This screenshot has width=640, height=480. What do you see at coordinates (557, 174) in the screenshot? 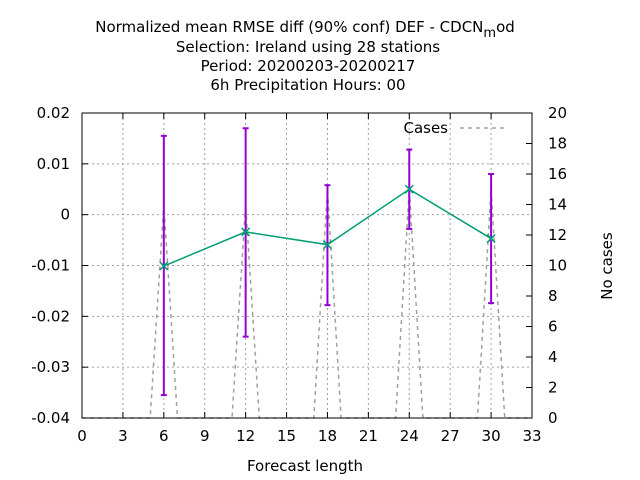
I see `y-tick-label-right: 16` at bounding box center [557, 174].